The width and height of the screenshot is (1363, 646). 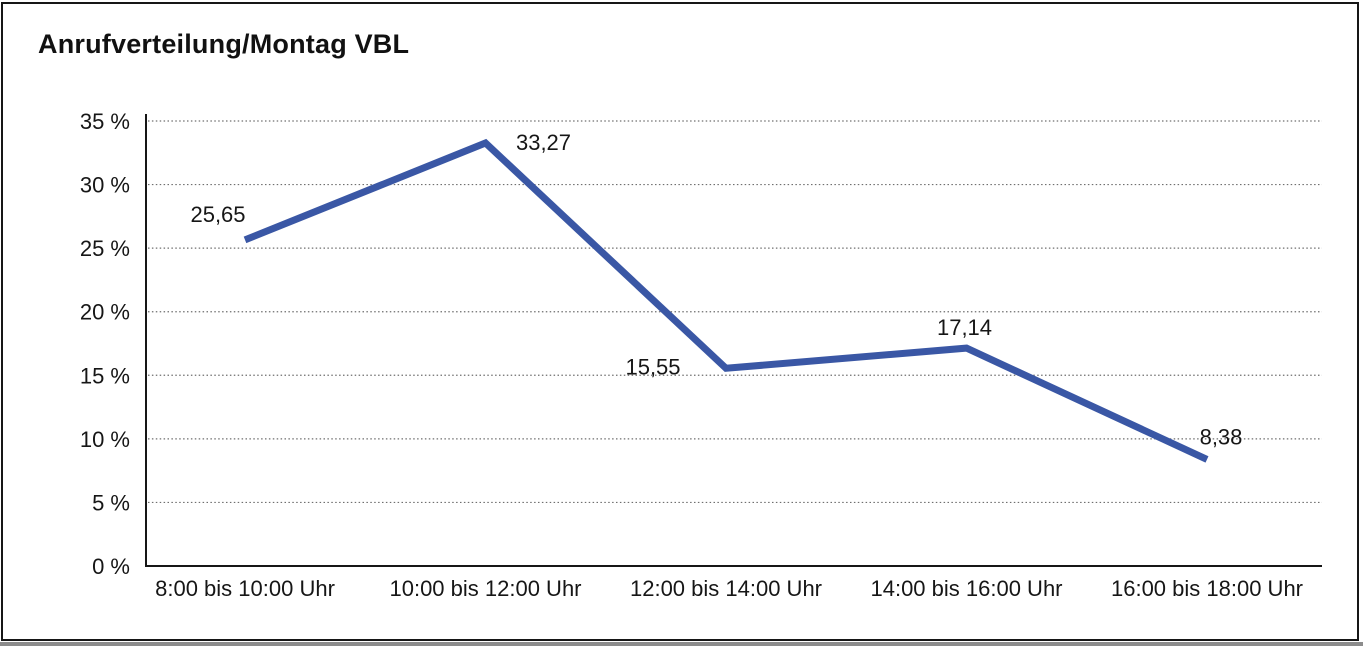 I want to click on x-axis-category-label: 8:00 bis 10:00 Uhr, so click(x=245, y=588).